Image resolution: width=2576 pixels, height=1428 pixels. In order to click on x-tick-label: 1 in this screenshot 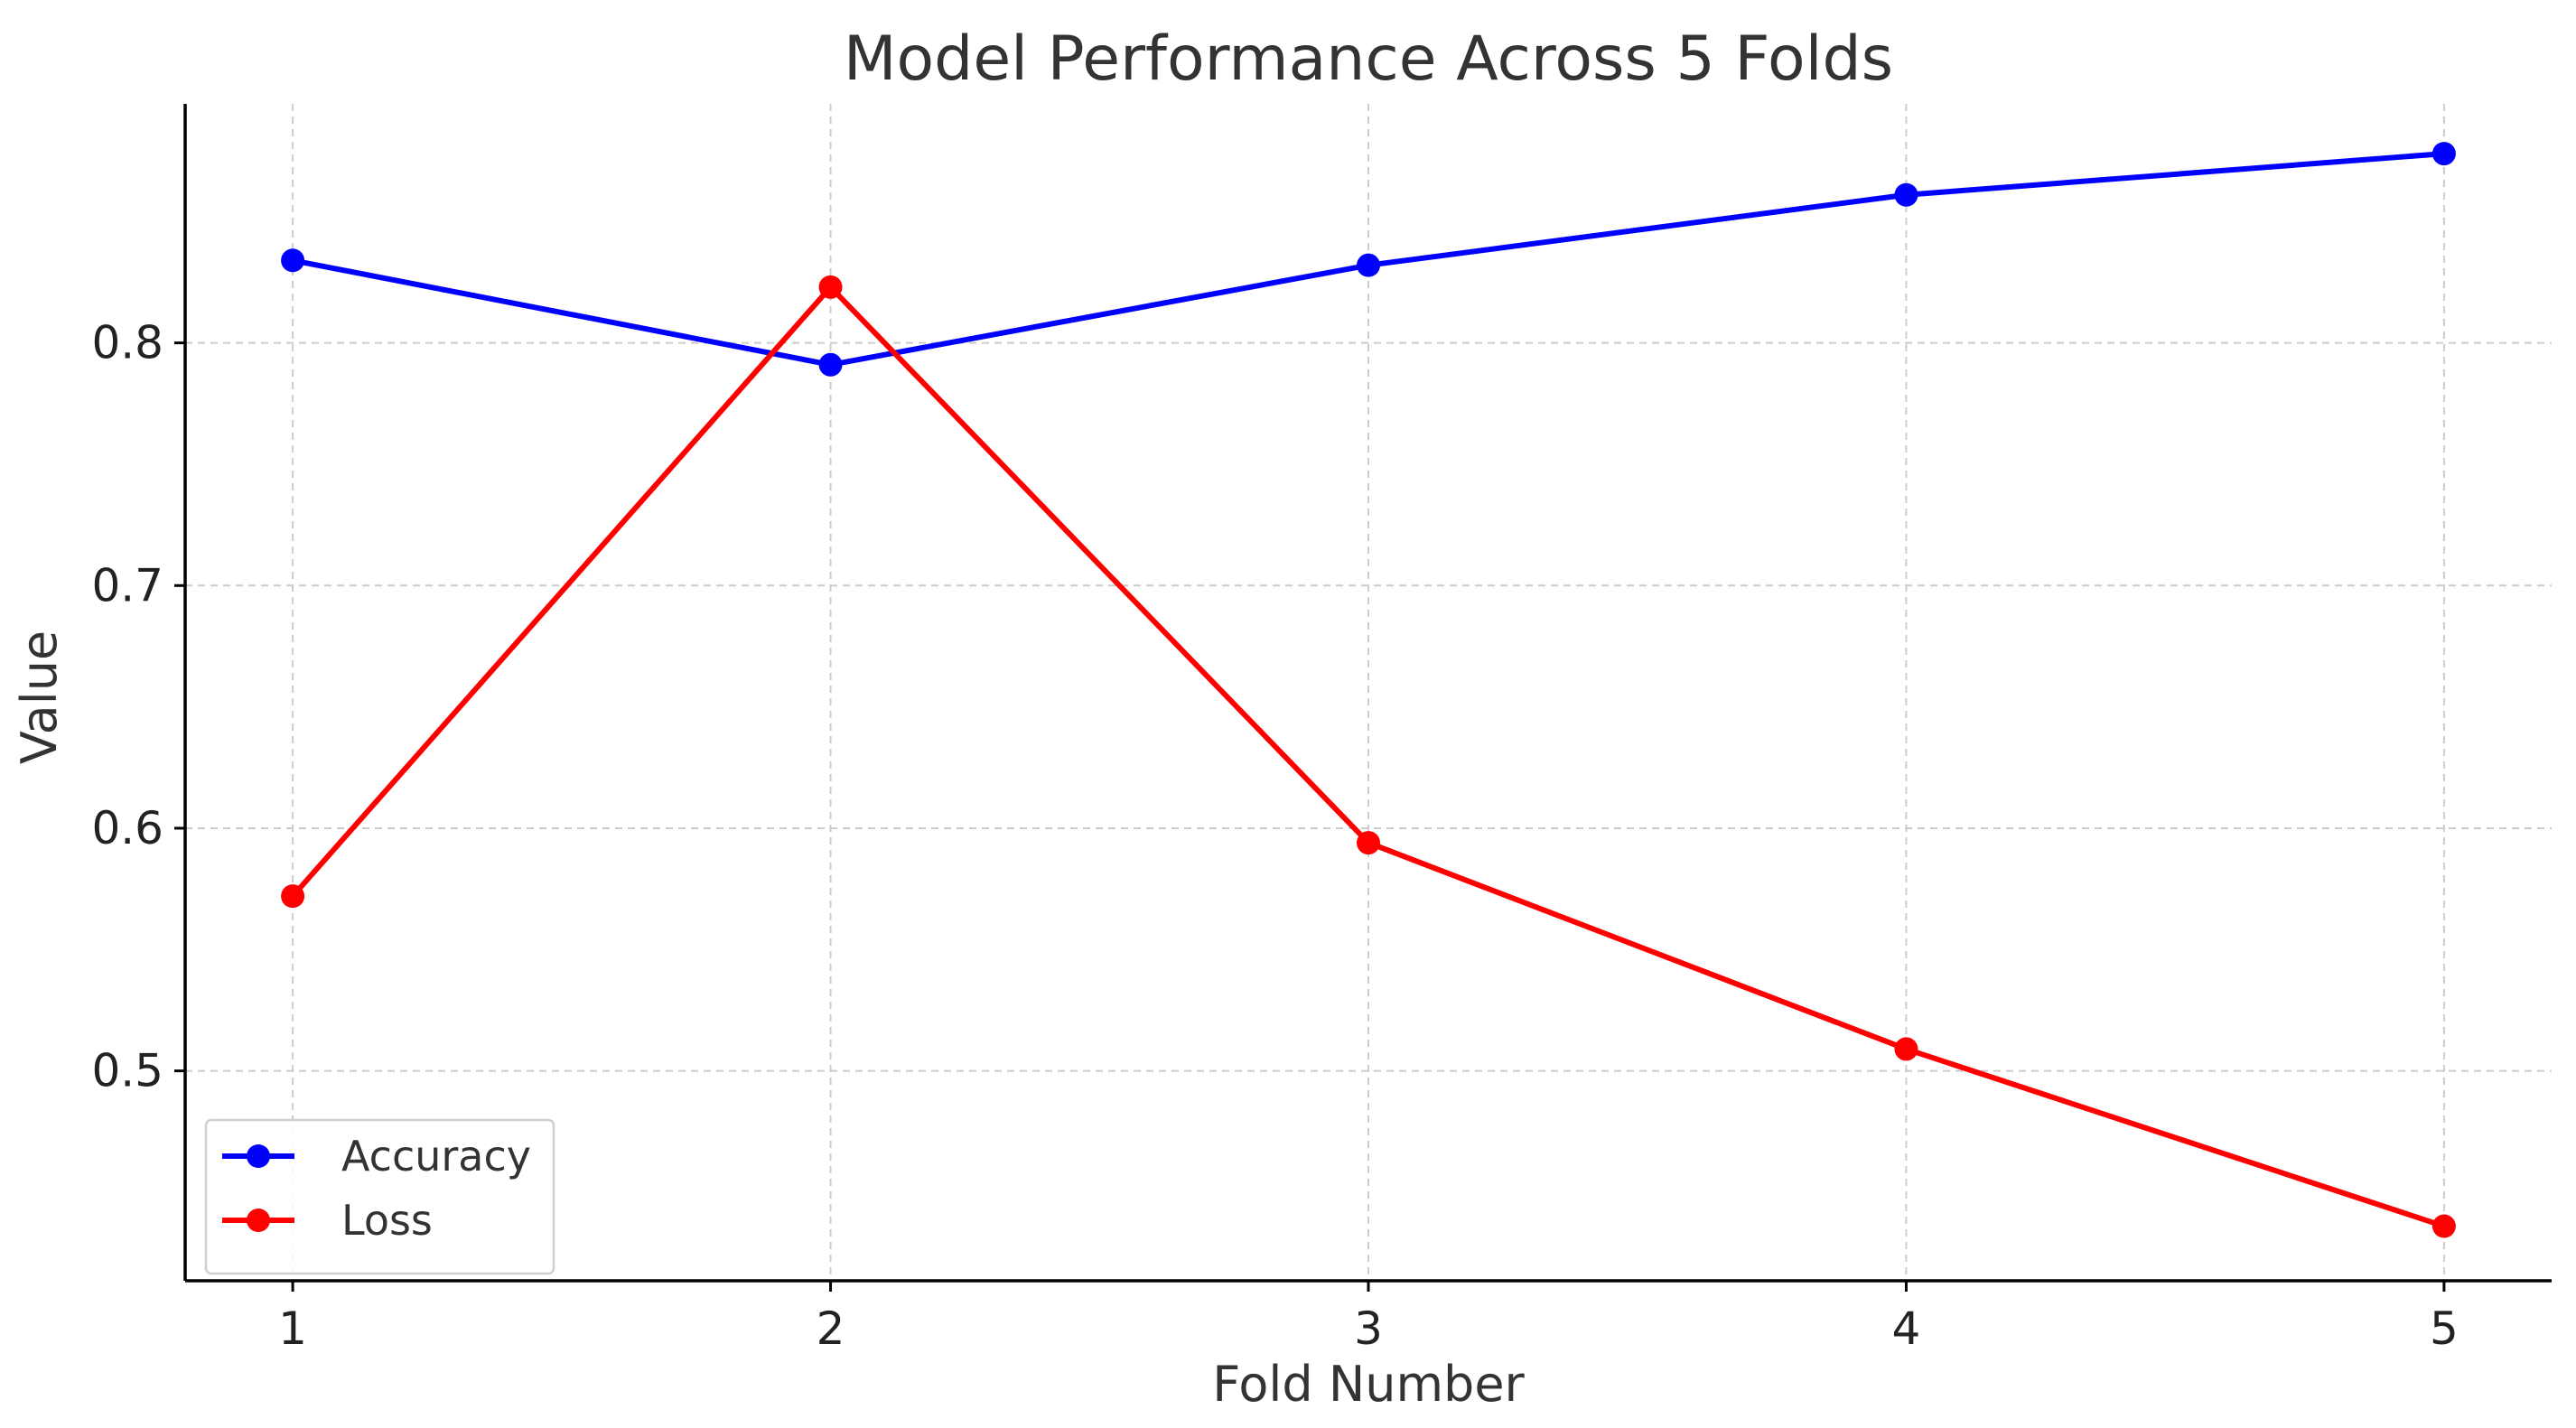, I will do `click(292, 1328)`.